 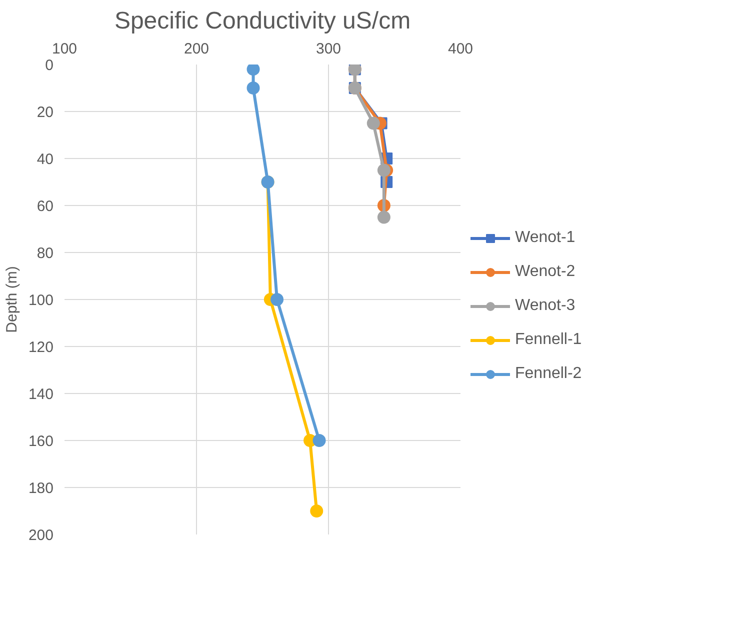 What do you see at coordinates (41, 347) in the screenshot?
I see `y-tick-label: 120` at bounding box center [41, 347].